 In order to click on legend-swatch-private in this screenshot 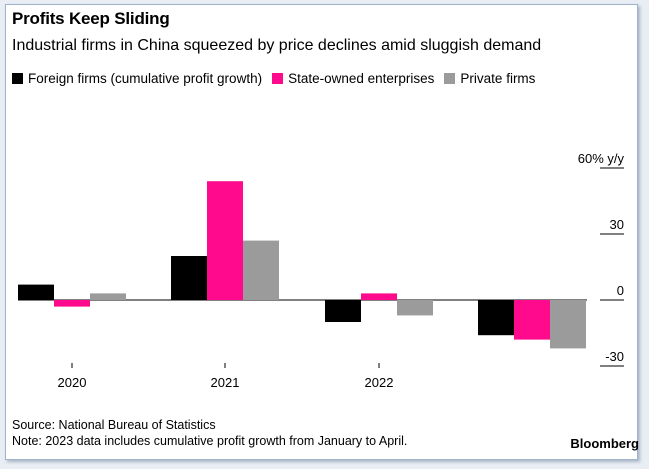, I will do `click(450, 78)`.